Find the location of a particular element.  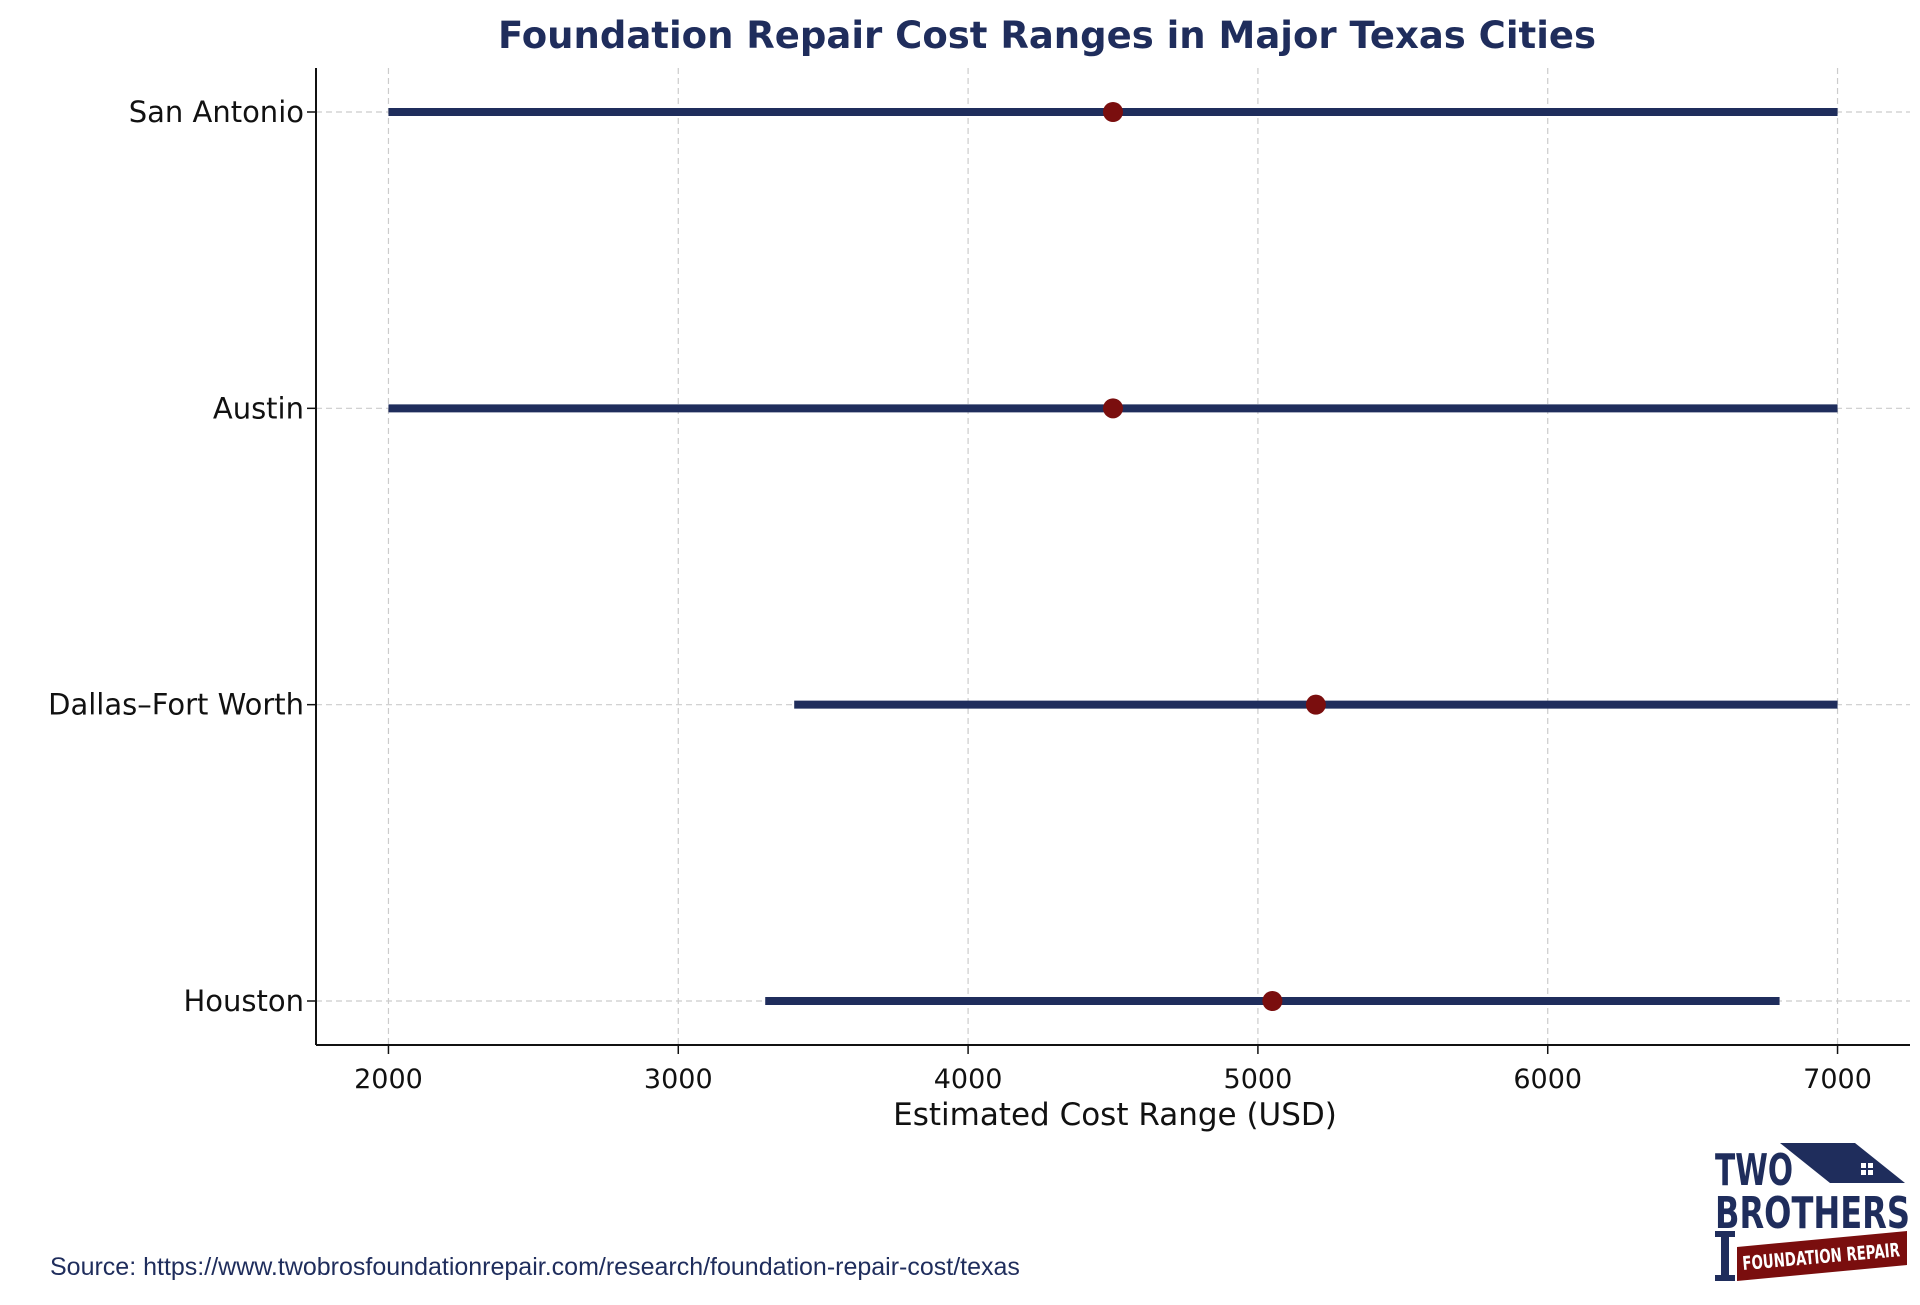

x-tick-label: 7000 is located at coordinates (1837, 1079).